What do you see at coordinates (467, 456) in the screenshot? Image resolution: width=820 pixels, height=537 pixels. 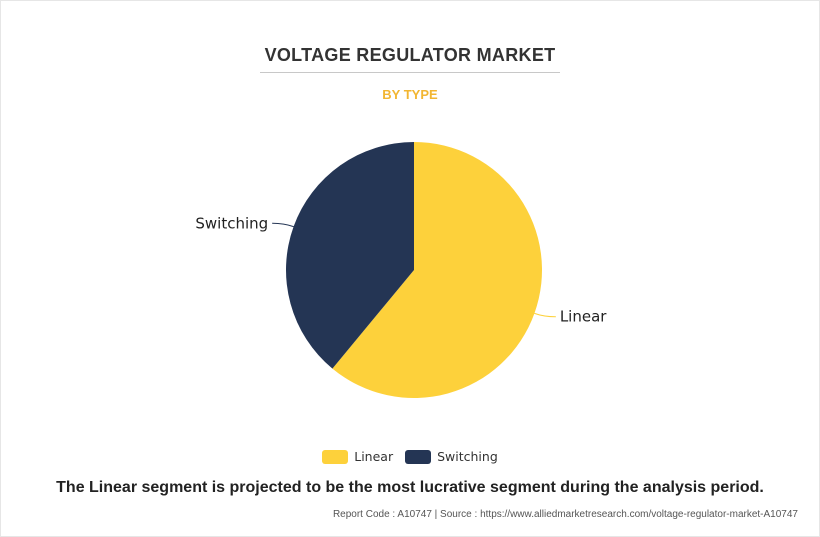 I see `legend-label: Switching` at bounding box center [467, 456].